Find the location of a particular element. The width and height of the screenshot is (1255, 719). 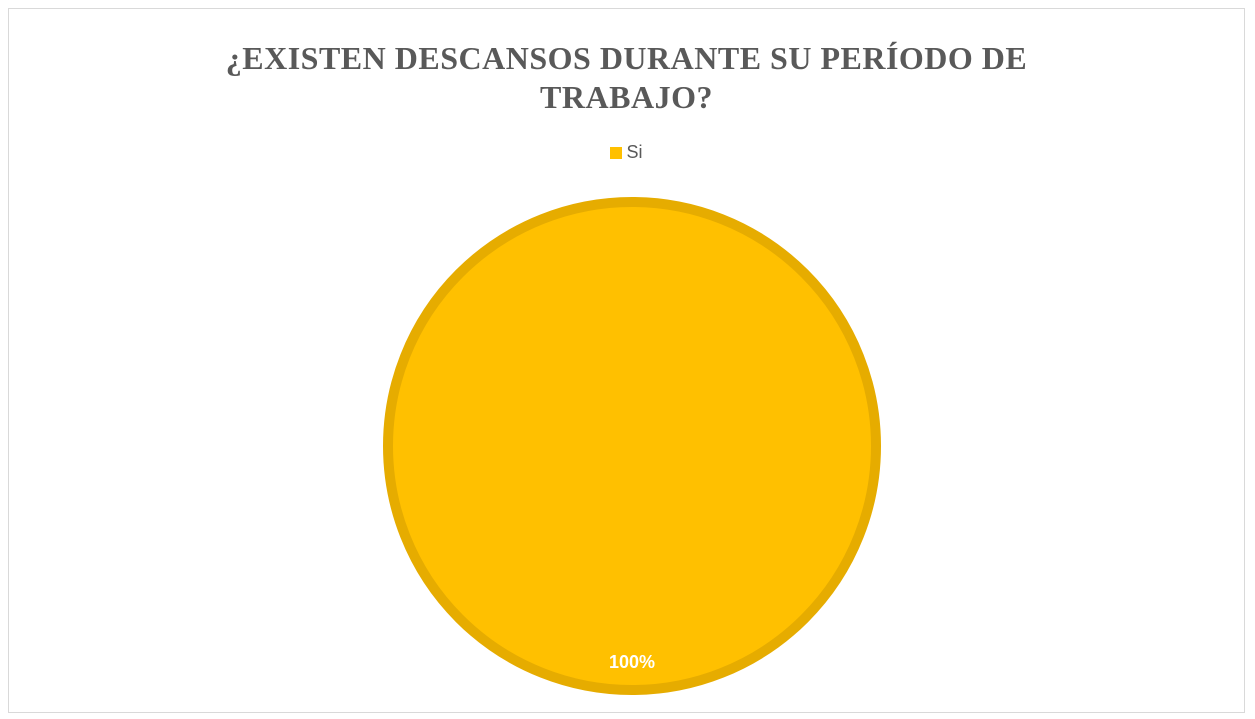

chart-title-line-1: ¿EXISTEN DESCANSOS DURANTE SU PERÍODO DE is located at coordinates (626, 58).